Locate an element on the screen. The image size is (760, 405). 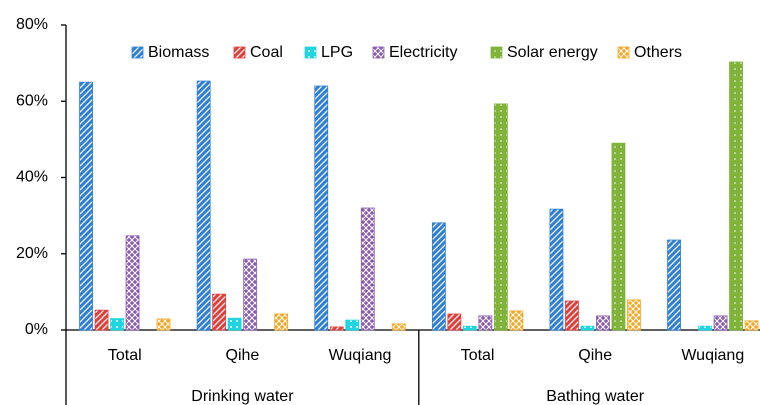
legend-label: Coal is located at coordinates (266, 52).